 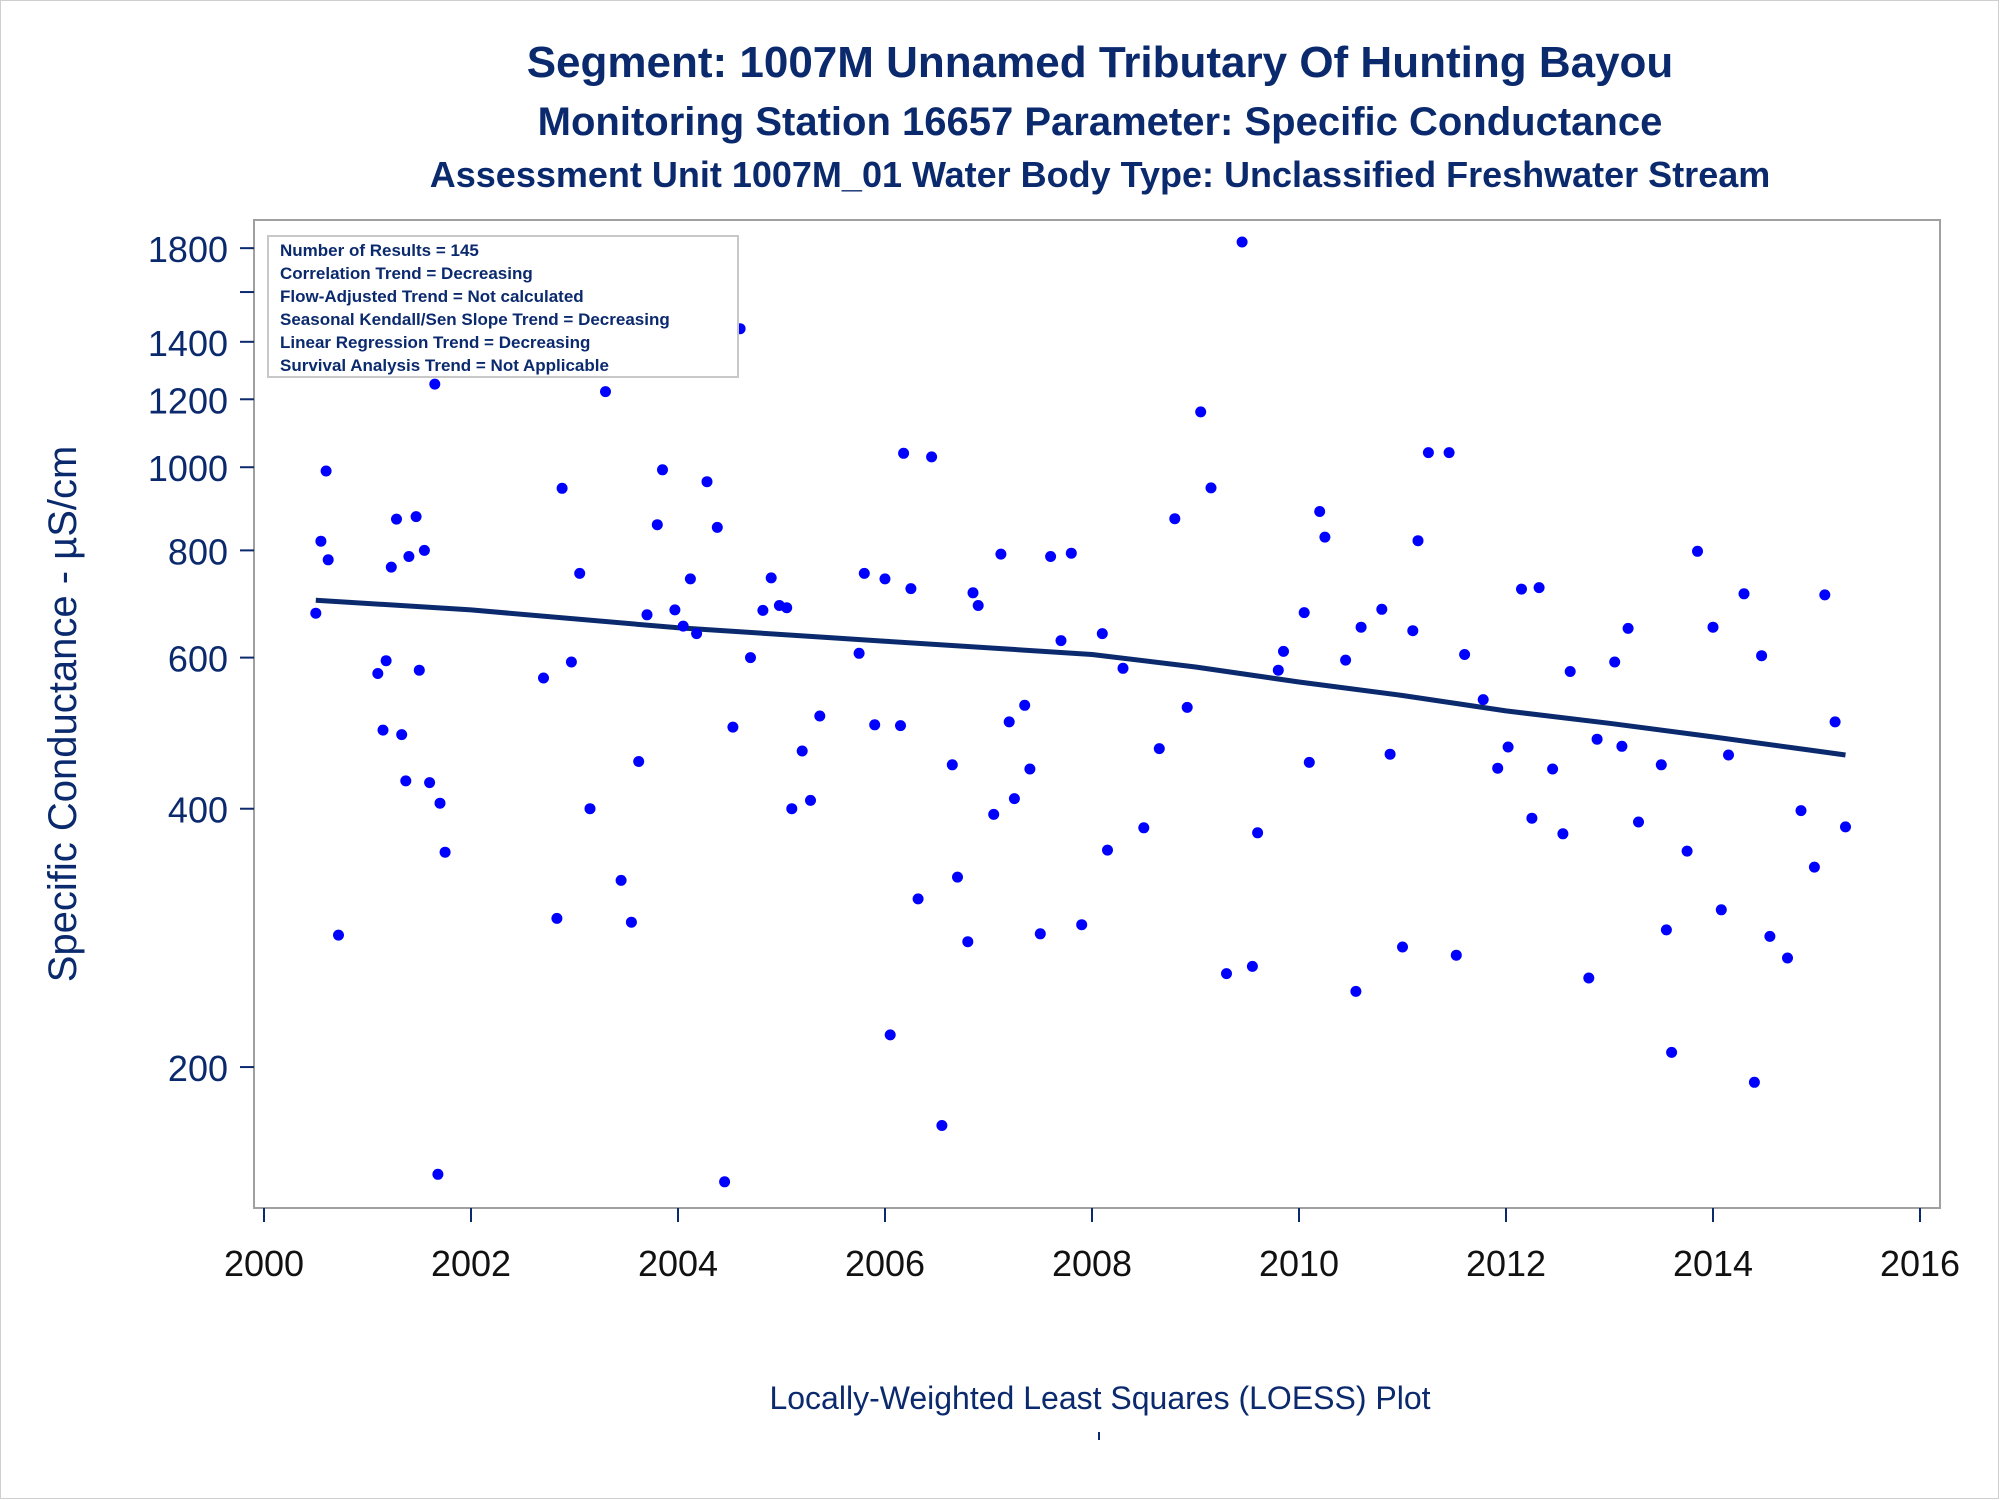 I want to click on trend-summary-line: Flow-Adjusted Trend = Not calculated, so click(x=432, y=296).